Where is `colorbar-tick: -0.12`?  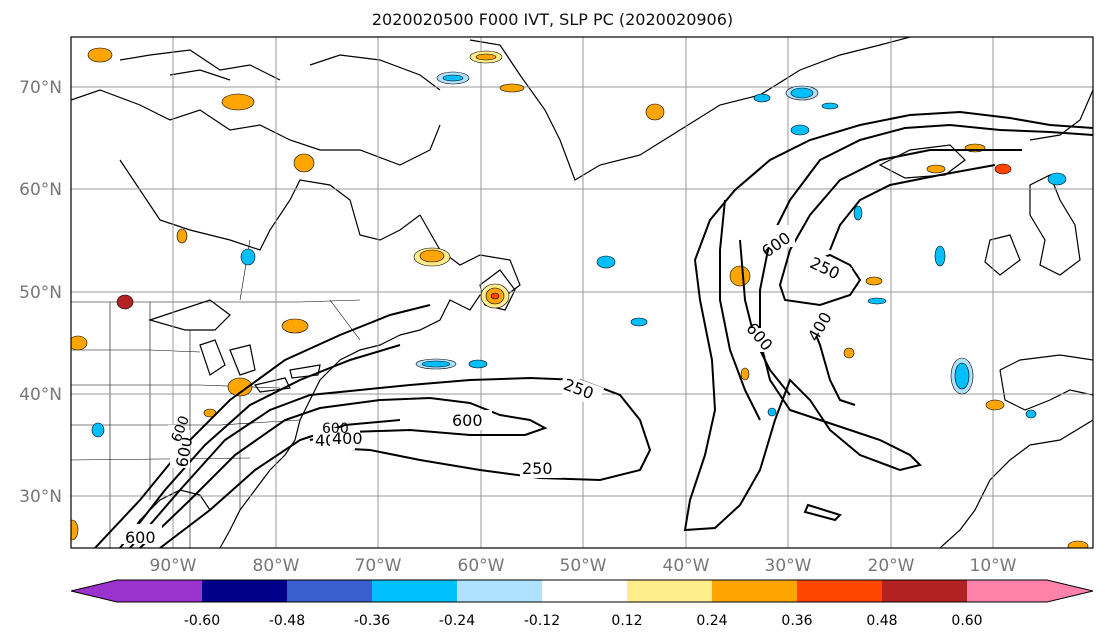 colorbar-tick: -0.12 is located at coordinates (542, 621).